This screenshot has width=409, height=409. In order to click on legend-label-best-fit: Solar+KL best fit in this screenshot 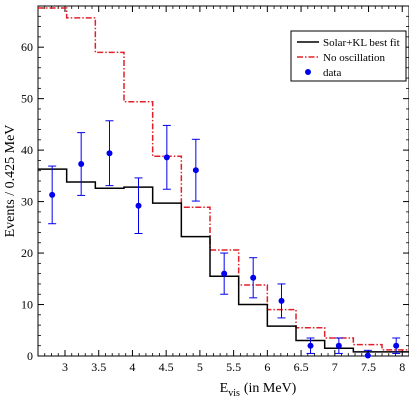, I will do `click(361, 43)`.